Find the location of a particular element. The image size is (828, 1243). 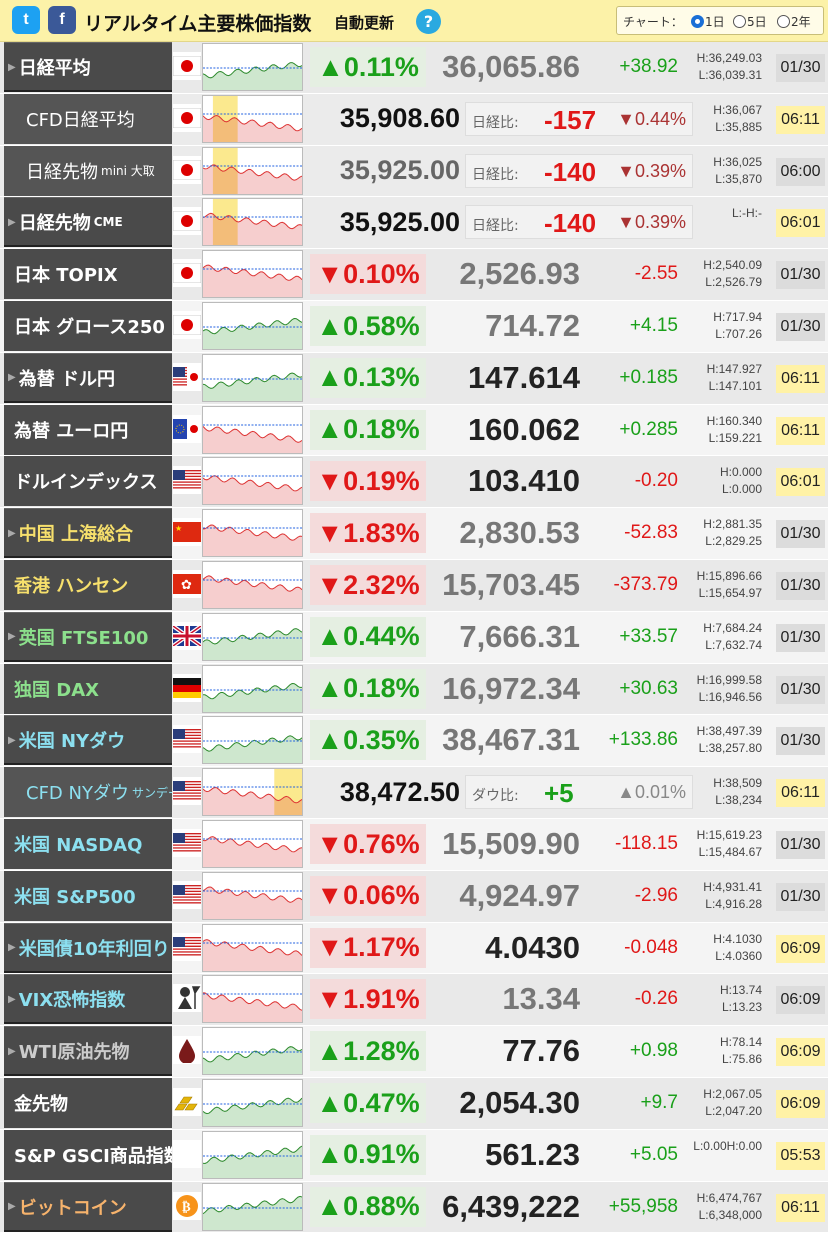

jp-flag-icon is located at coordinates (187, 169).